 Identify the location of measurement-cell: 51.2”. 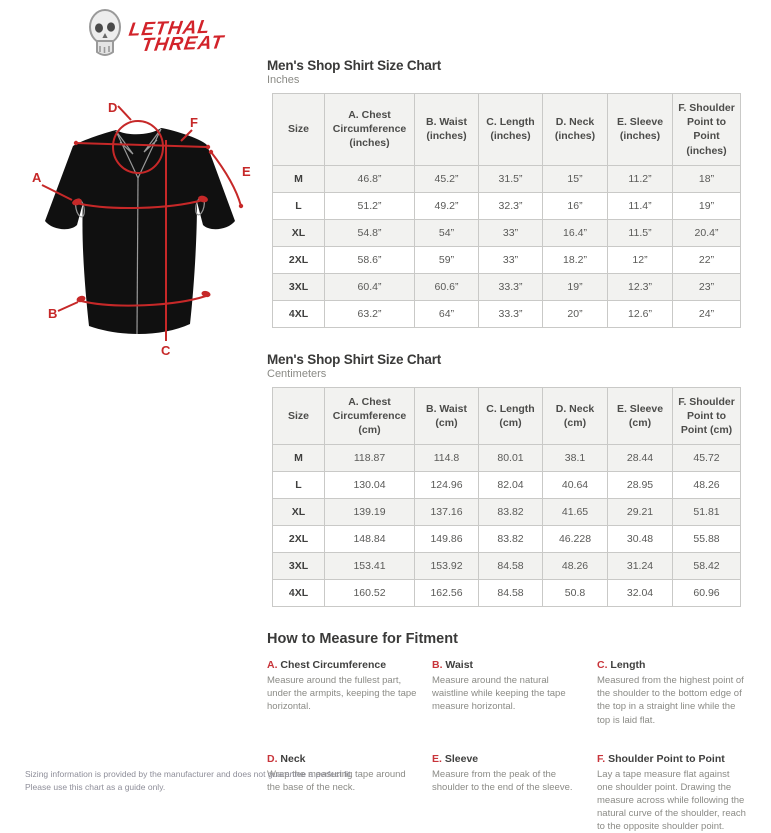
(369, 205).